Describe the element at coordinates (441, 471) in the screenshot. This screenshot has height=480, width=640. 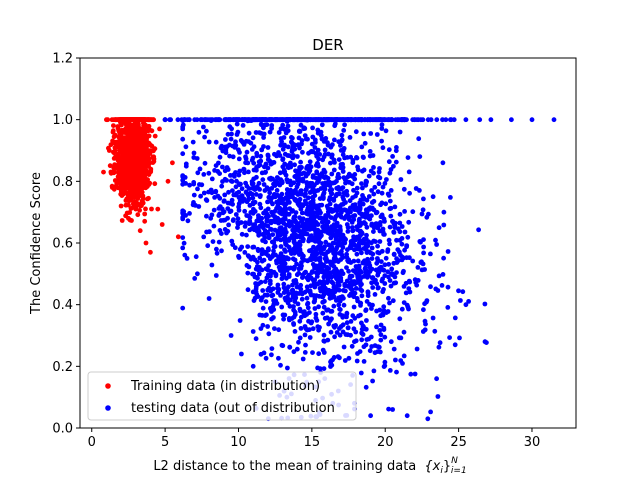
I see `x-axis-label-sub-i: i` at that location.